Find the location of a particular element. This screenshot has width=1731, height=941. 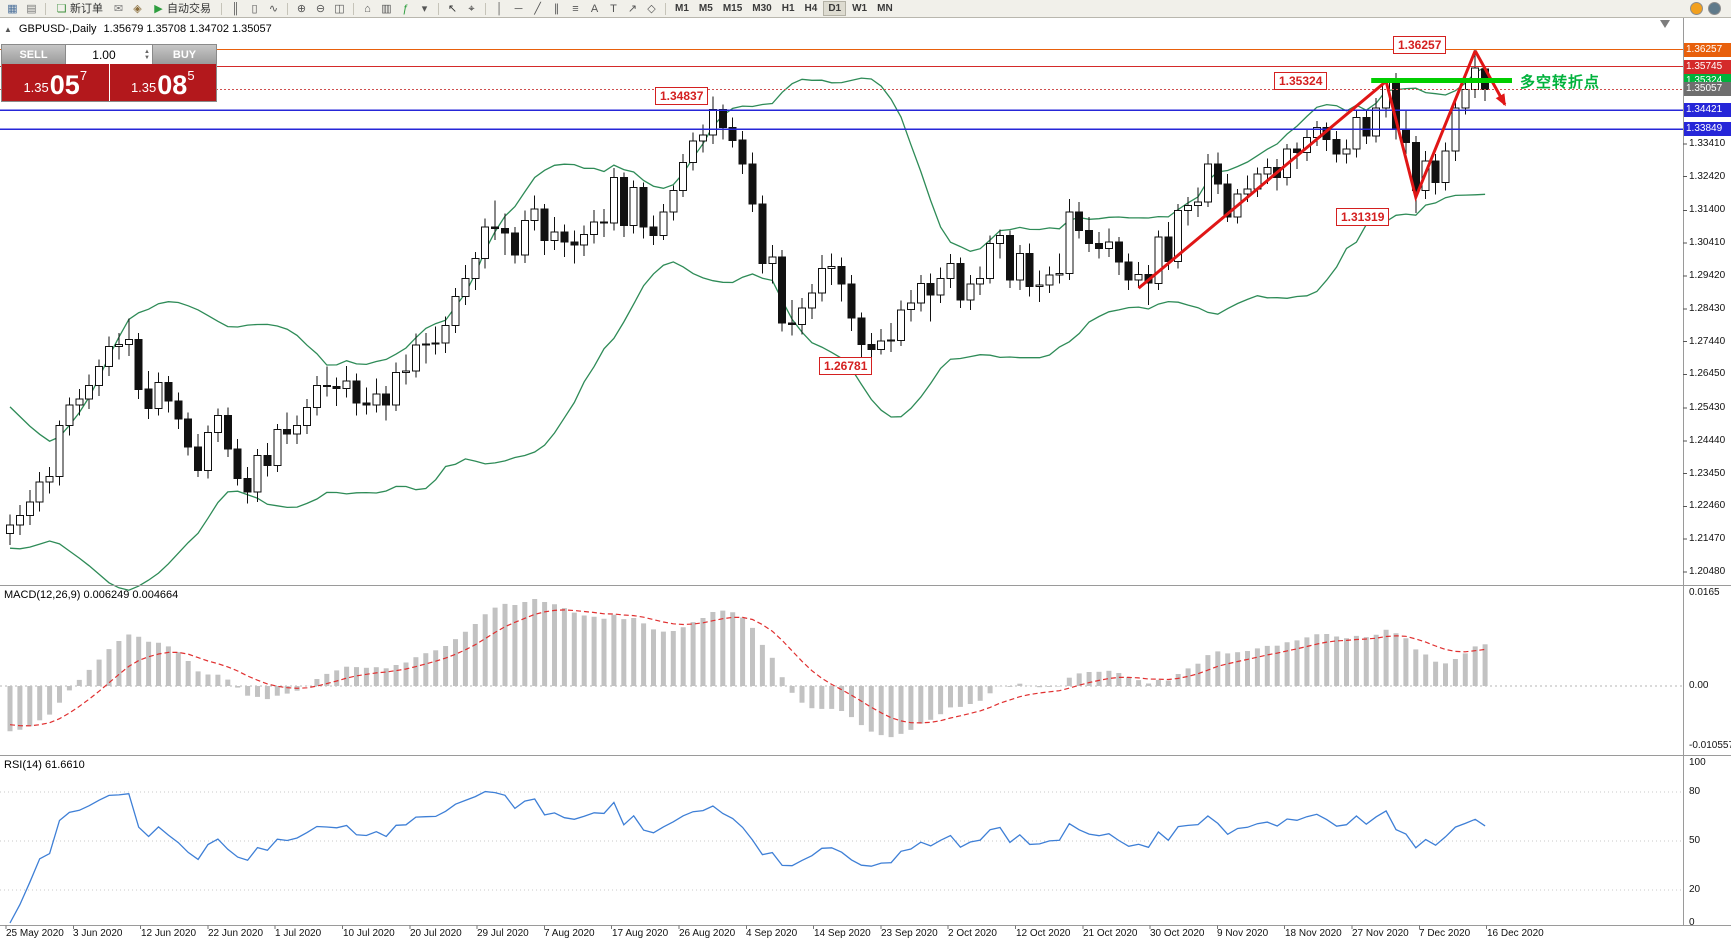

cursor-icon: ↖ is located at coordinates (452, 9).